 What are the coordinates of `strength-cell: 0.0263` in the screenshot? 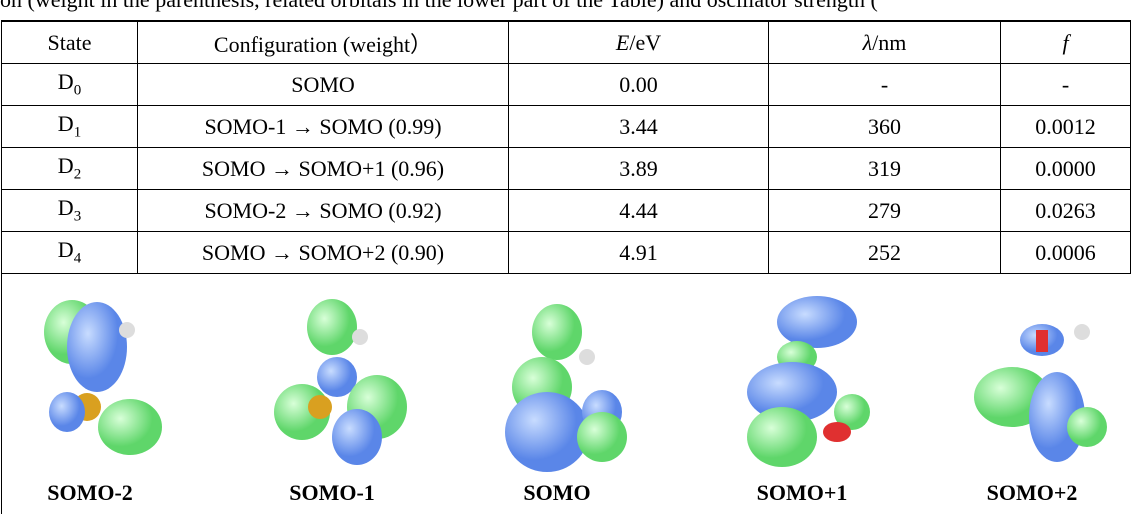 It's located at (1065, 210).